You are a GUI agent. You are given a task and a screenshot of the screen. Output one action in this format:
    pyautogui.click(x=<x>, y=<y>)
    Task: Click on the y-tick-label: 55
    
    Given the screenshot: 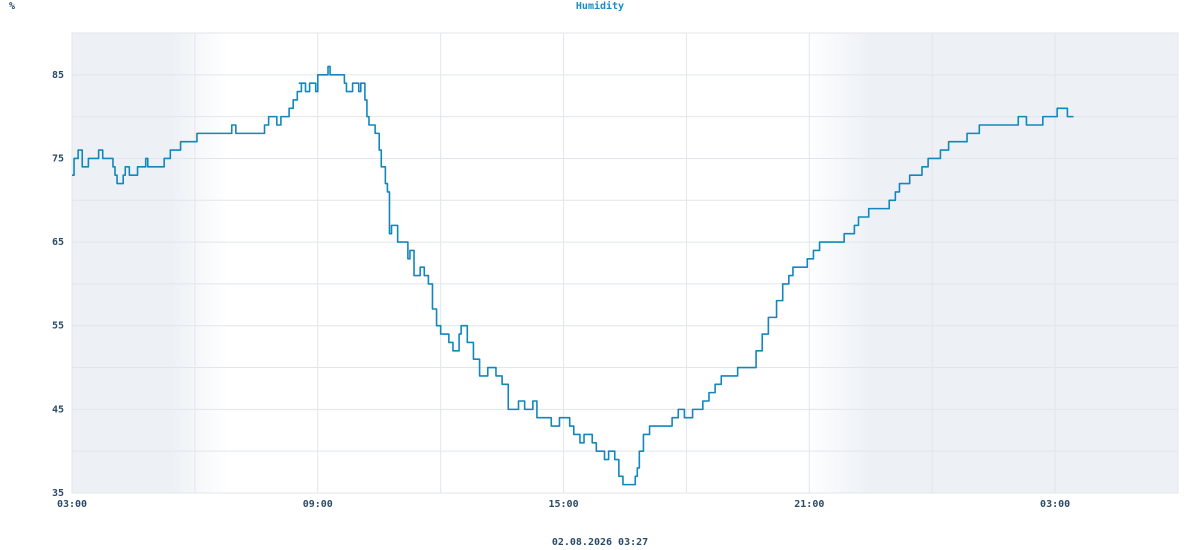 What is the action you would take?
    pyautogui.click(x=58, y=326)
    